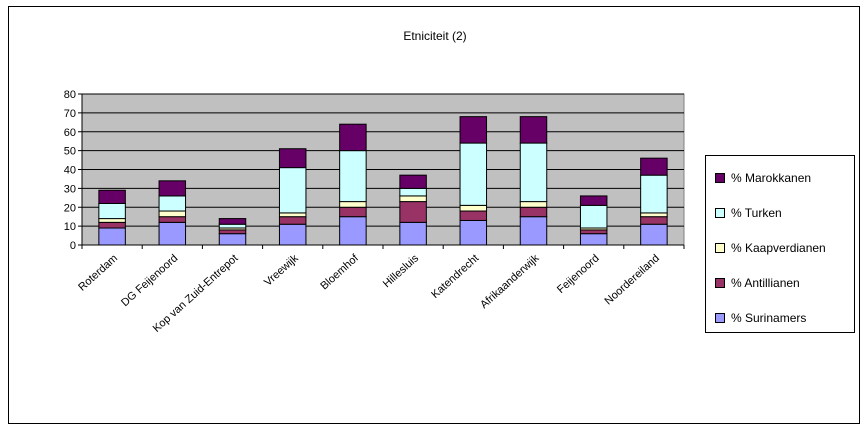 The image size is (868, 432). I want to click on legend-item: % Marokkanen, so click(763, 178).